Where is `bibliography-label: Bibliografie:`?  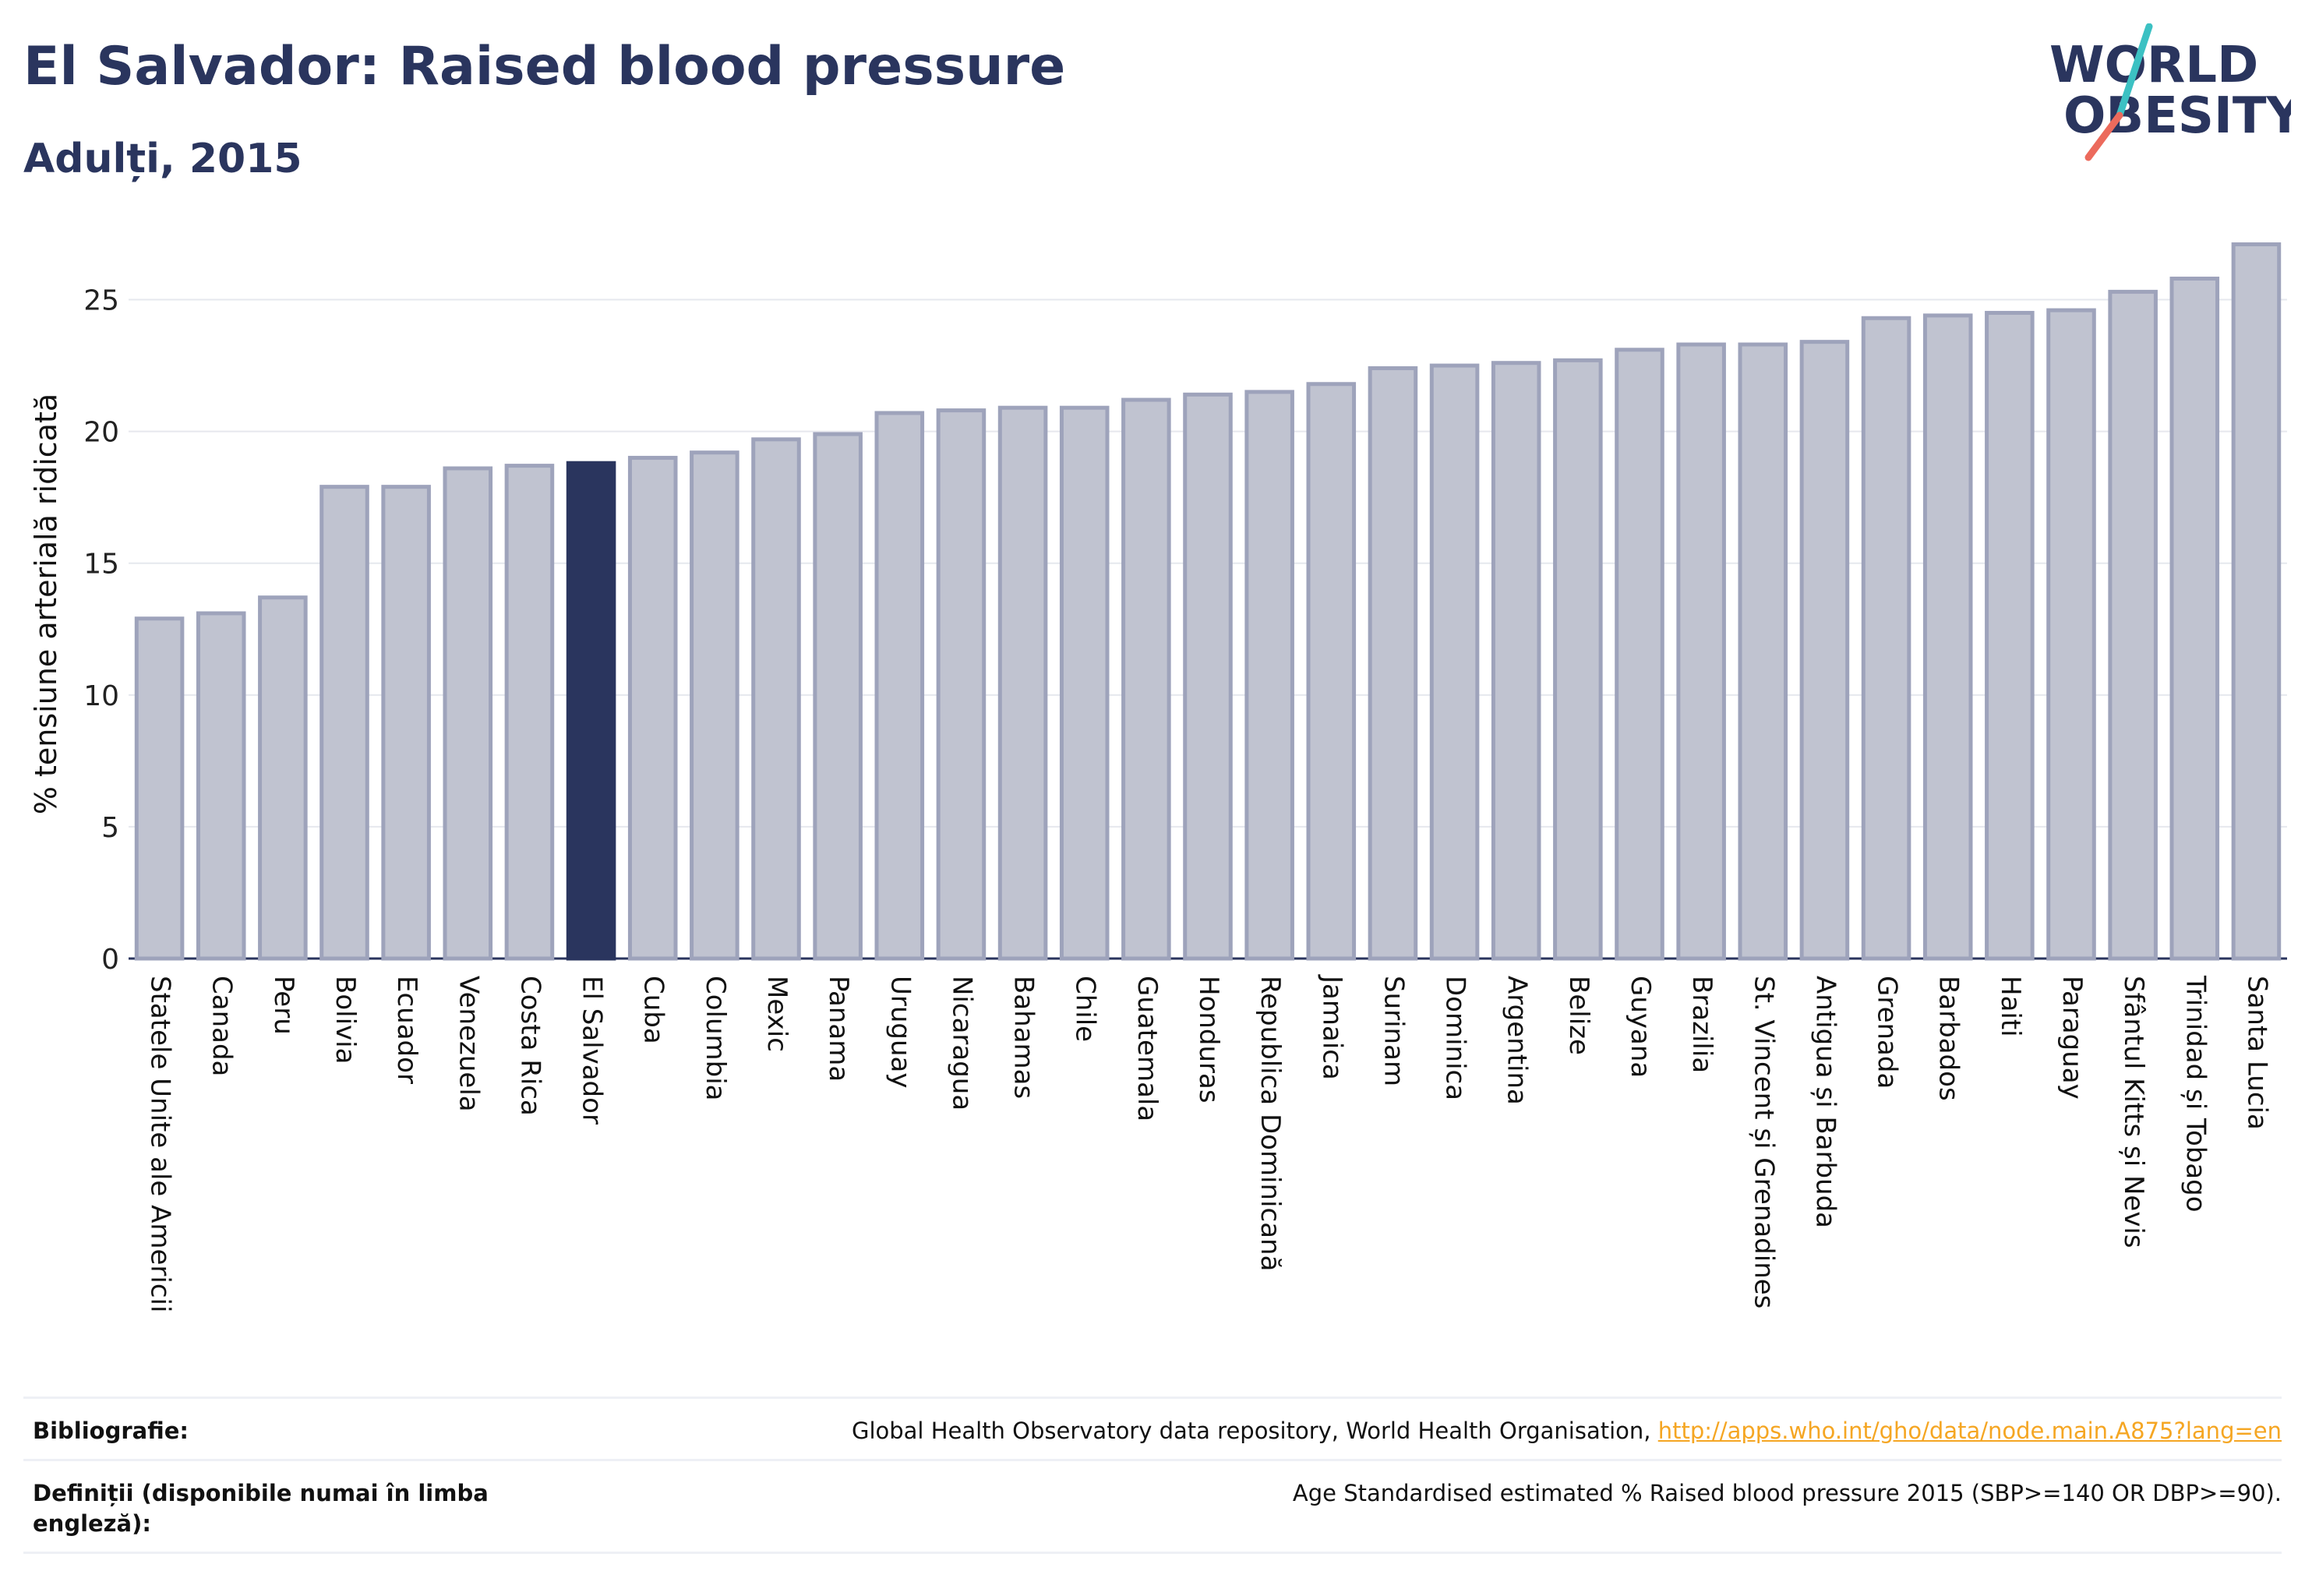 bibliography-label: Bibliografie: is located at coordinates (111, 1431).